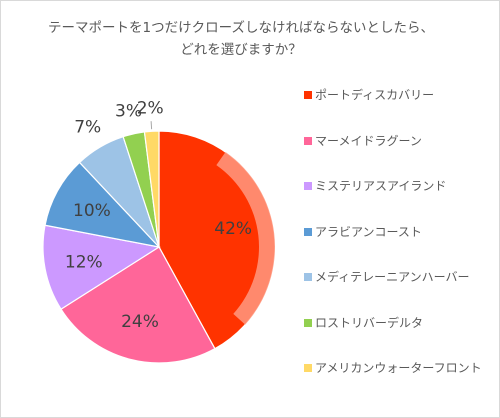 This screenshot has width=500, height=418. What do you see at coordinates (392, 277) in the screenshot?
I see `legend-label: メディテレーニアンハーバー` at bounding box center [392, 277].